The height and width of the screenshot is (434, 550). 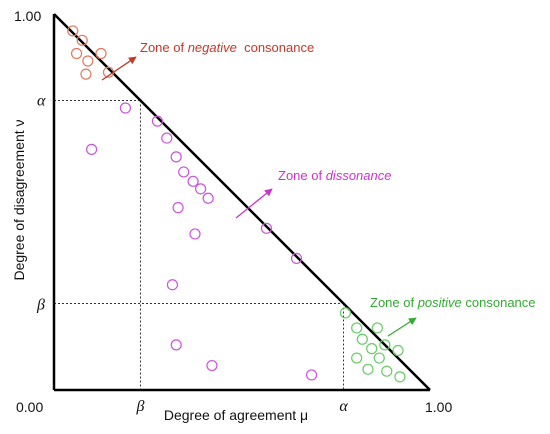 I want to click on zone-negative-prefix: Zone of, so click(x=164, y=47).